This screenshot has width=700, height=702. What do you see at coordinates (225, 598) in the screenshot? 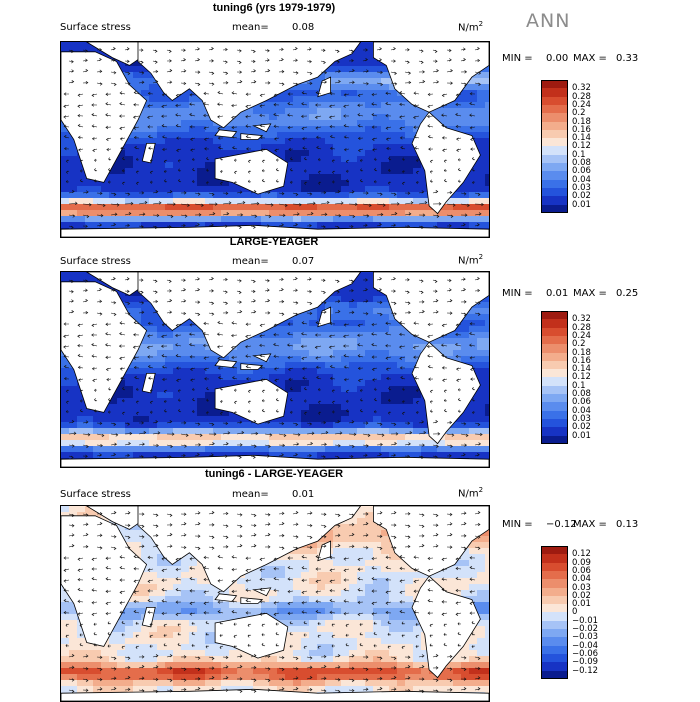
I see `land-mass` at bounding box center [225, 598].